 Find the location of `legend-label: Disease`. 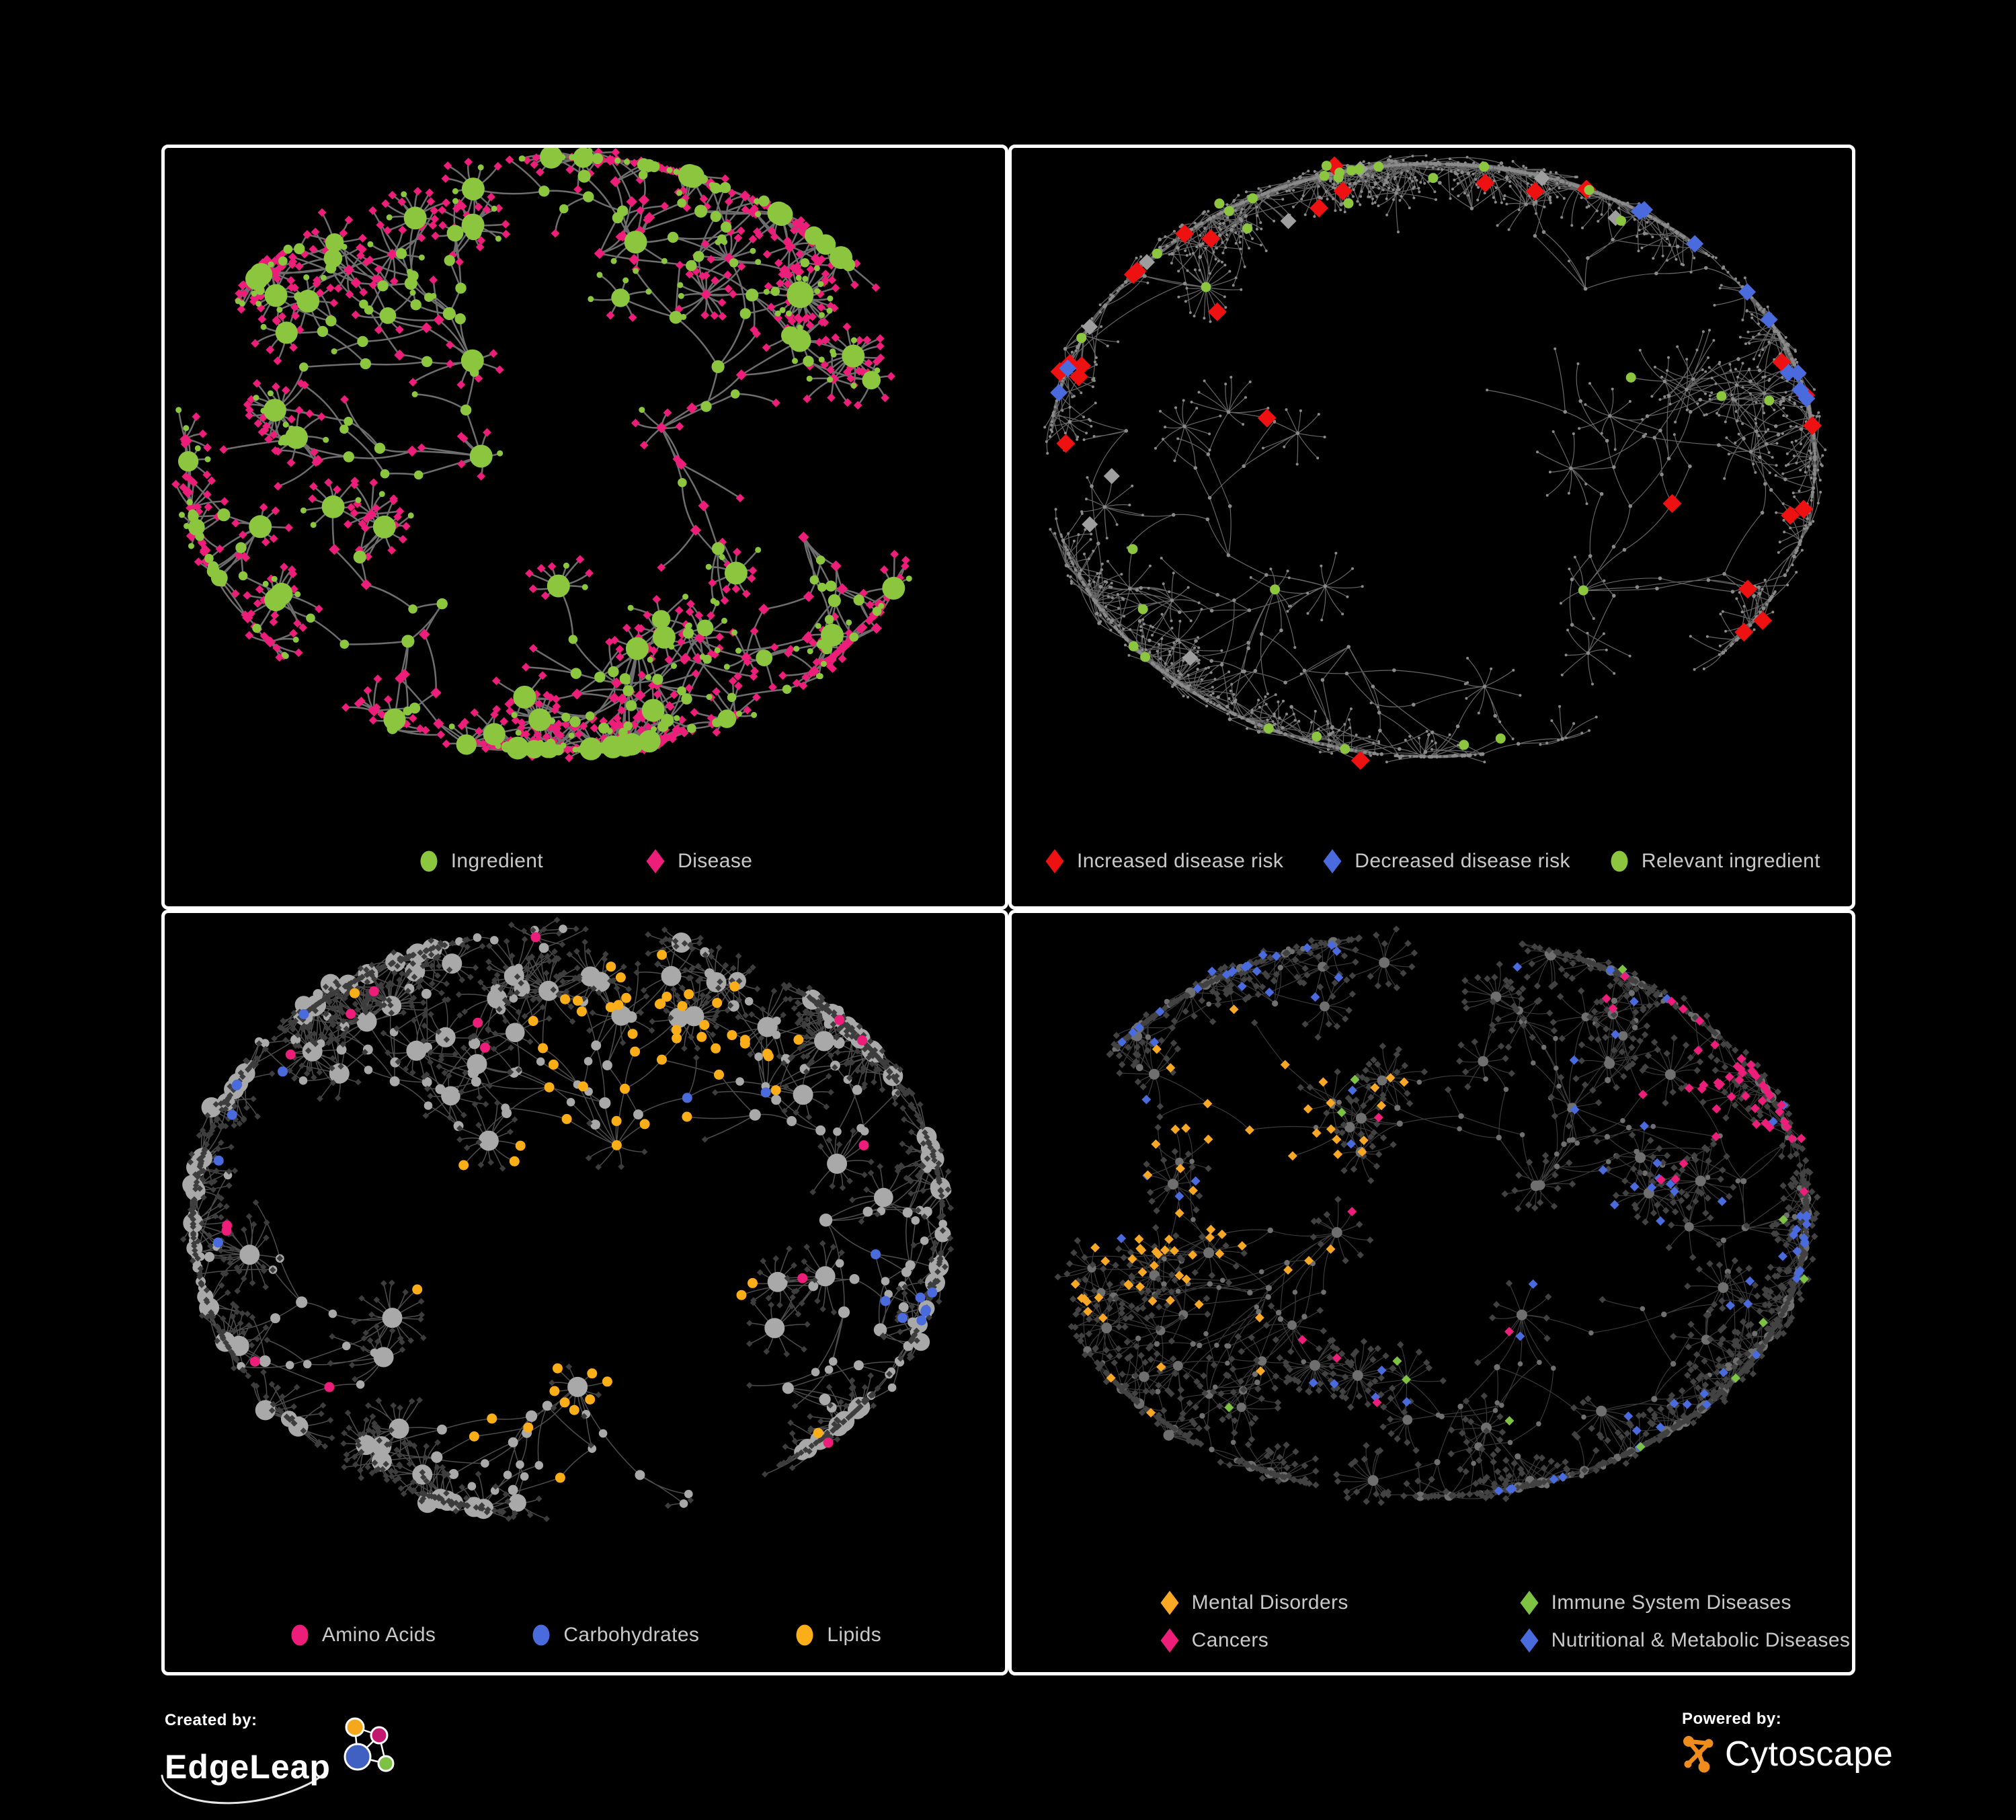

legend-label: Disease is located at coordinates (715, 861).